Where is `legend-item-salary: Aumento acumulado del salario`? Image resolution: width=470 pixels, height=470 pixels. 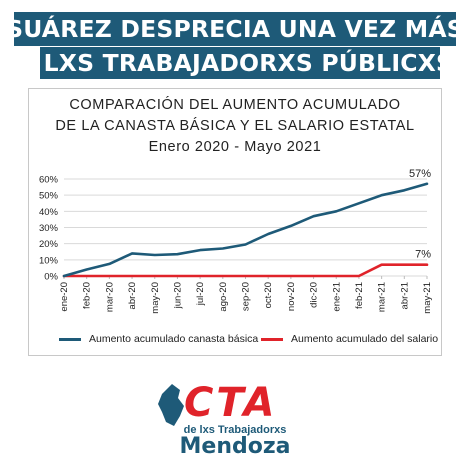
legend-item-salary: Aumento acumulado del salario is located at coordinates (349, 339).